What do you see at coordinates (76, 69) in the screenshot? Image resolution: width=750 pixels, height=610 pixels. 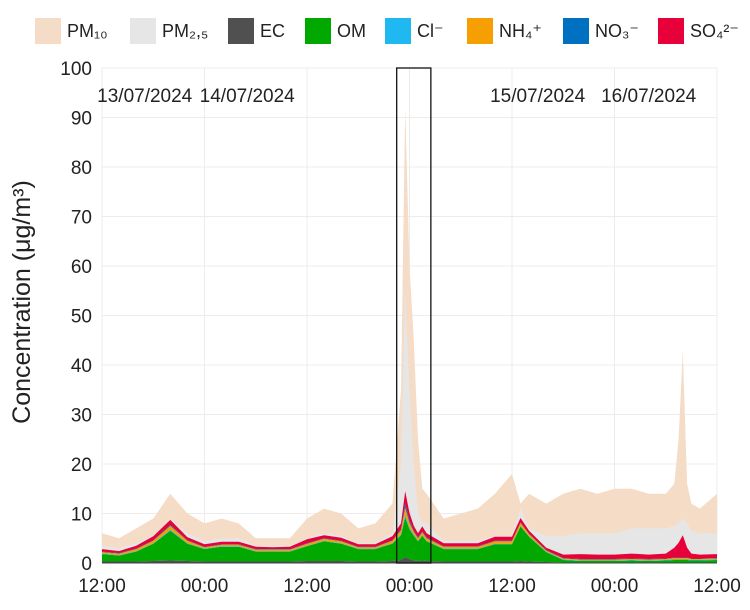 I see `y-tick-label: 100` at bounding box center [76, 69].